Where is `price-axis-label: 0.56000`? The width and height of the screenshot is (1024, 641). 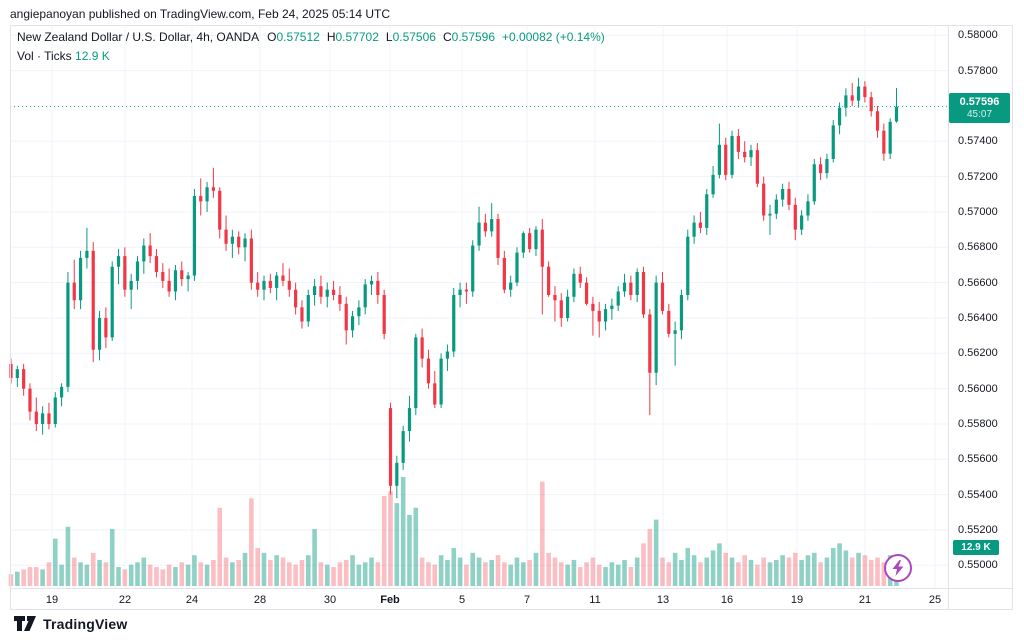
price-axis-label: 0.56000 is located at coordinates (978, 388).